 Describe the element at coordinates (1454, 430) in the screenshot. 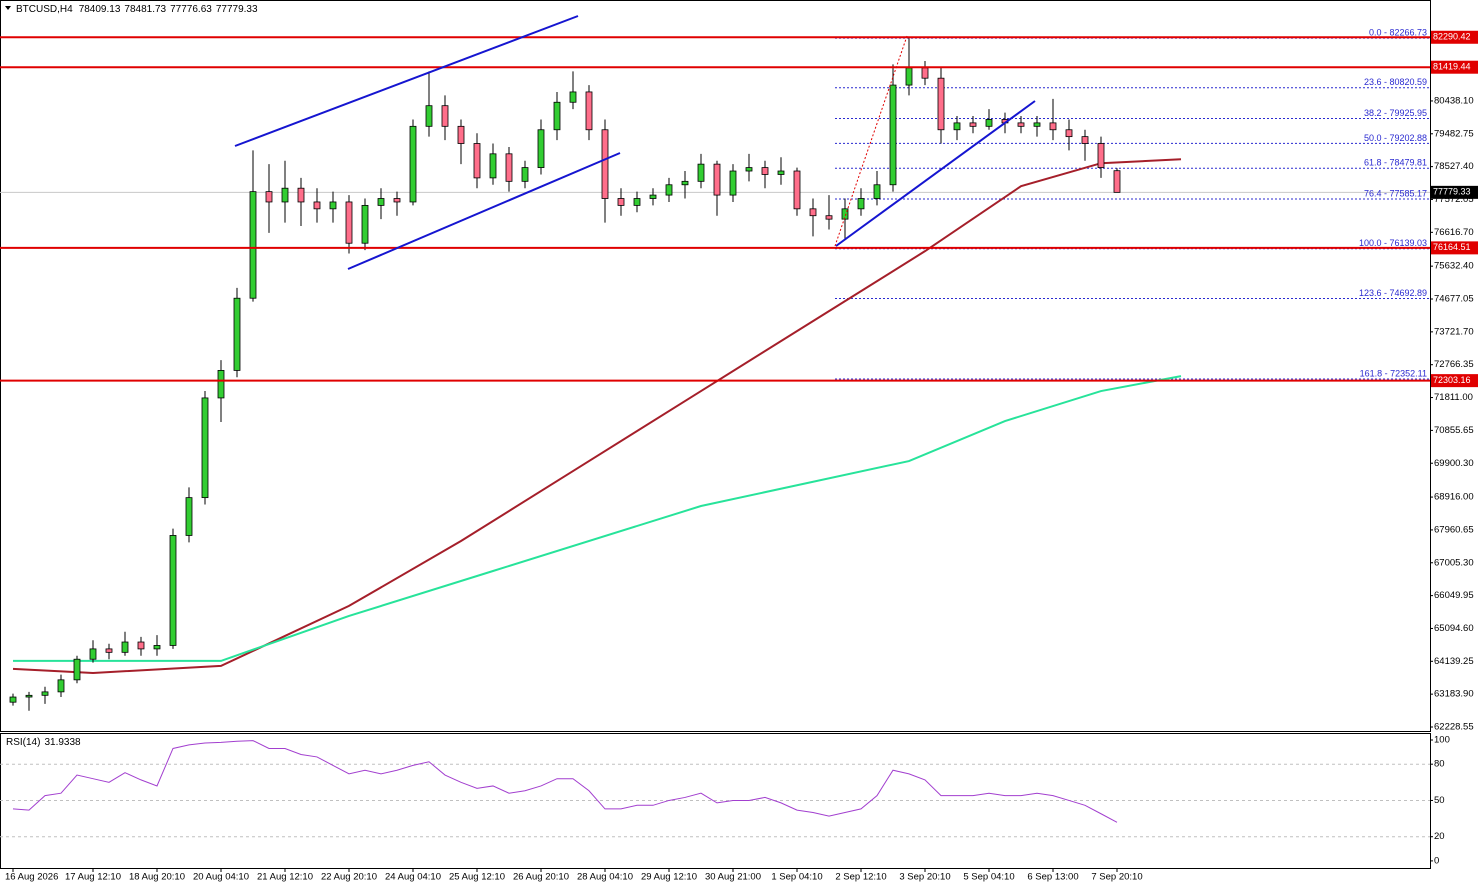

I see `y-tick-label: 70855.65` at that location.